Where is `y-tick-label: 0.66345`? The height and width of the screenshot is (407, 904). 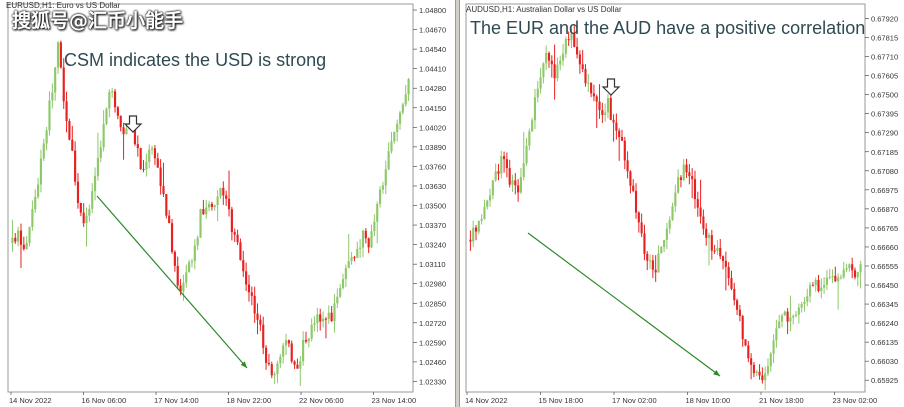 y-tick-label: 0.66345 is located at coordinates (884, 304).